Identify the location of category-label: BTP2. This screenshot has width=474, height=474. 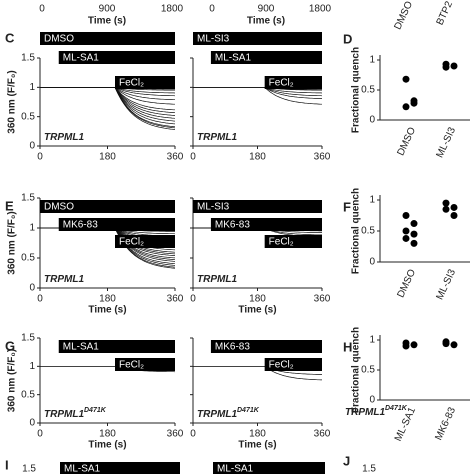
(445, 13).